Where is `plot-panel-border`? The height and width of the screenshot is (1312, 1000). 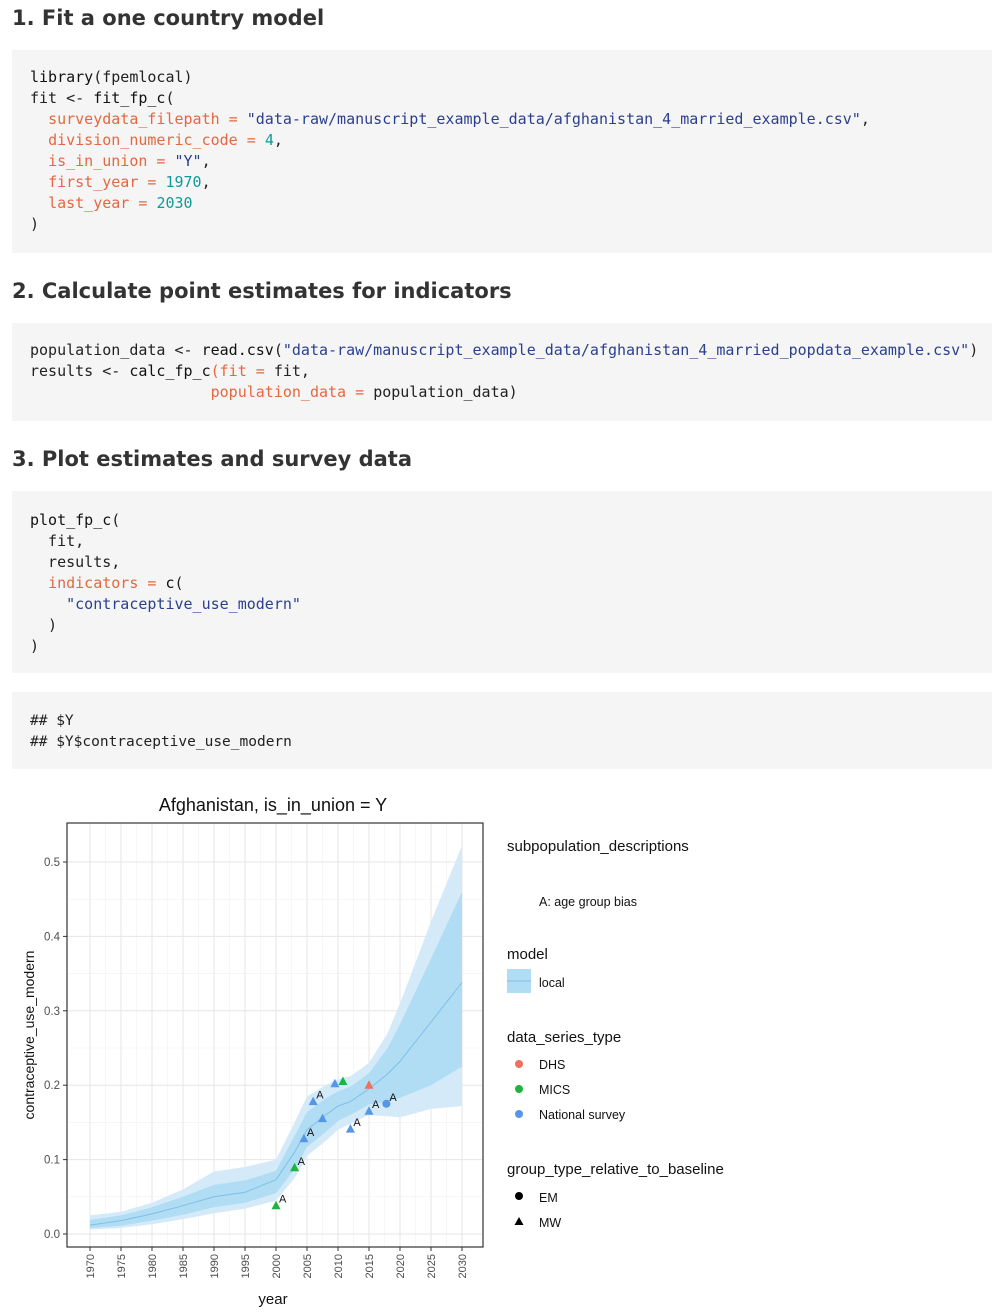
plot-panel-border is located at coordinates (275, 1035).